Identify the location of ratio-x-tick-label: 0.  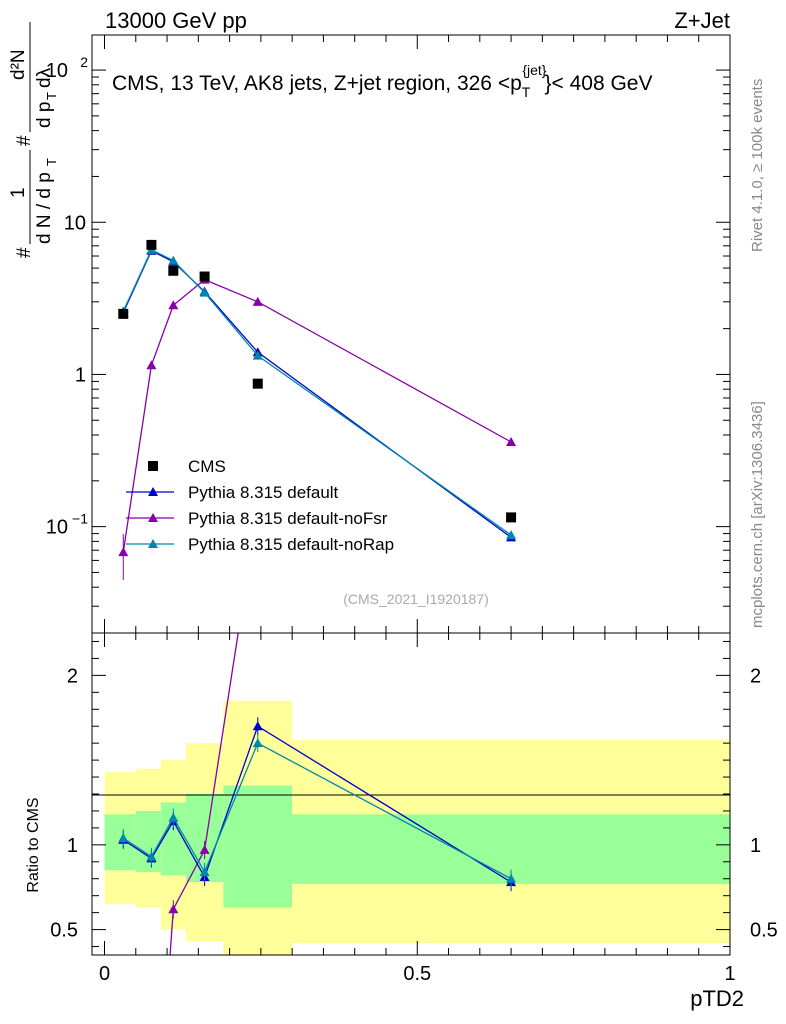
(104, 974).